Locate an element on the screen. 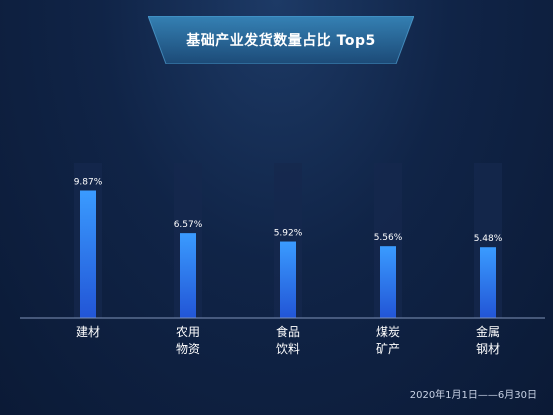  date-range: 2020年1月1日——6月30日 is located at coordinates (473, 395).